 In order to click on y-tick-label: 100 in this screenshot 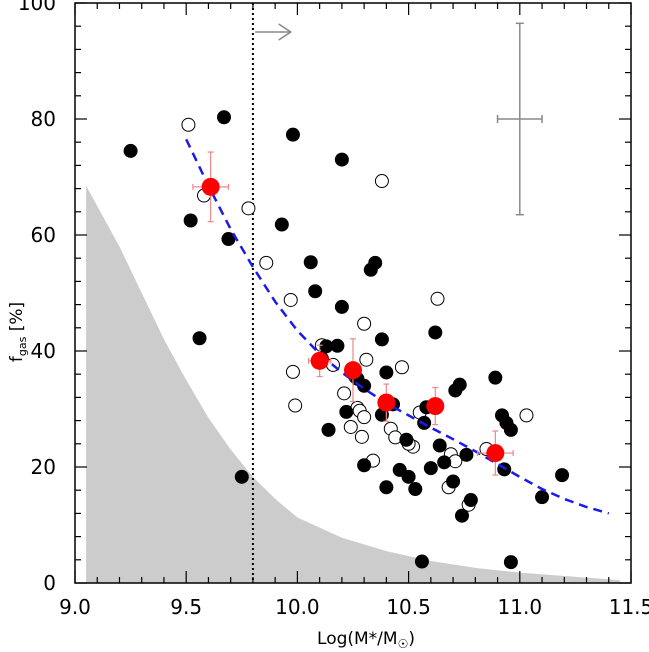, I will do `click(37, 7)`.